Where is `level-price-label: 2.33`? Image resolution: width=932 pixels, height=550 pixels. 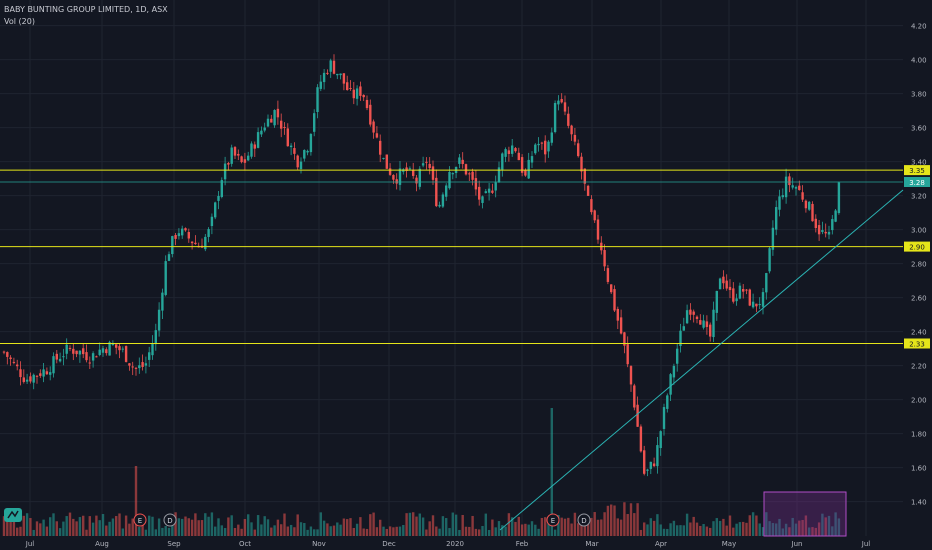
level-price-label: 2.33 is located at coordinates (917, 345).